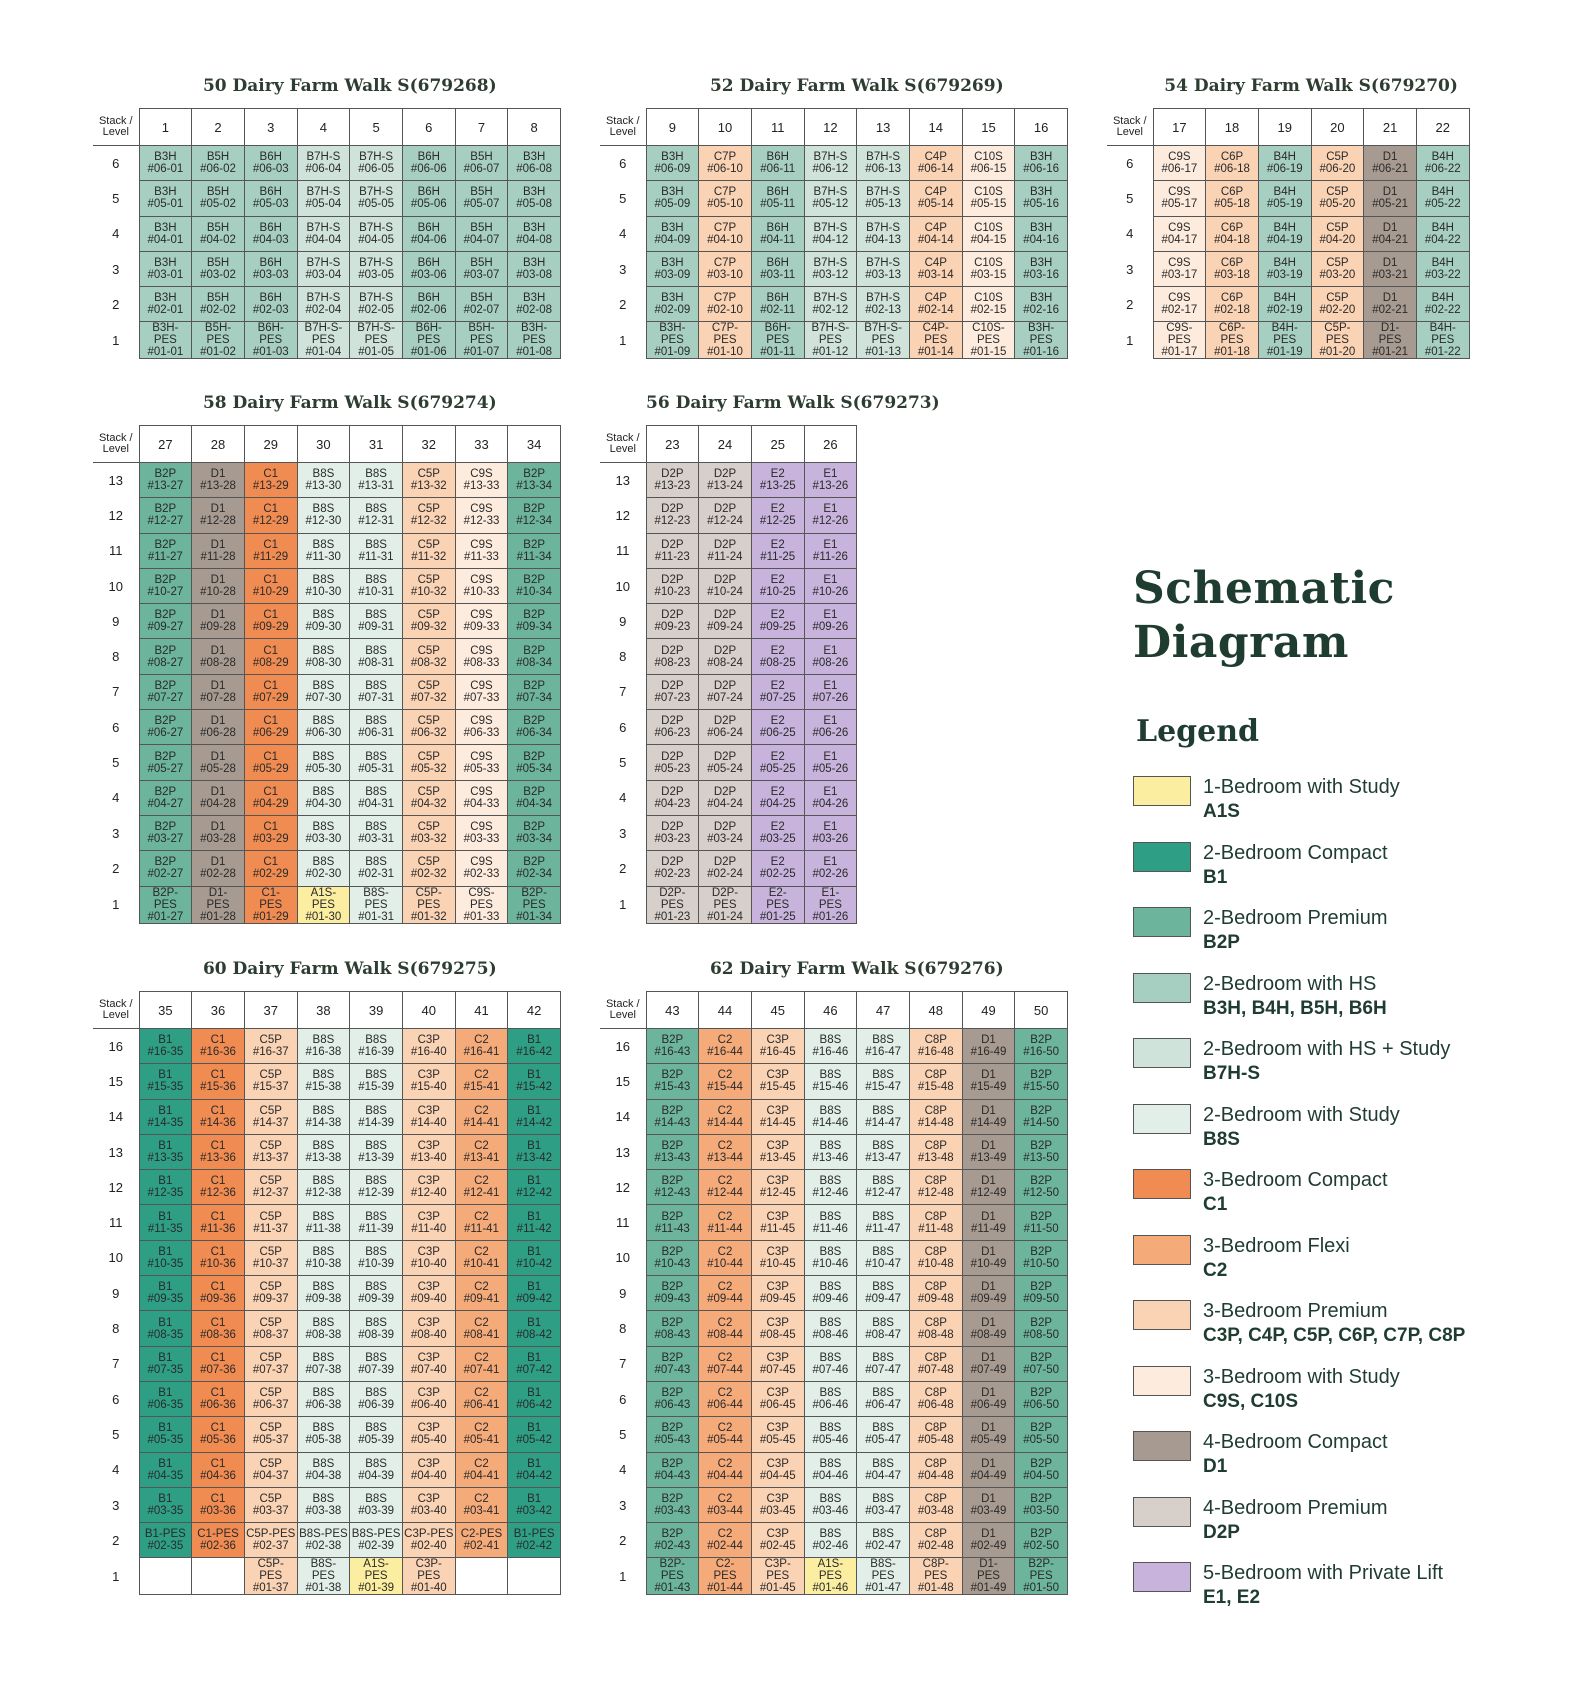 This screenshot has width=1578, height=1692. I want to click on unit-cell: E1 #10-26, so click(830, 586).